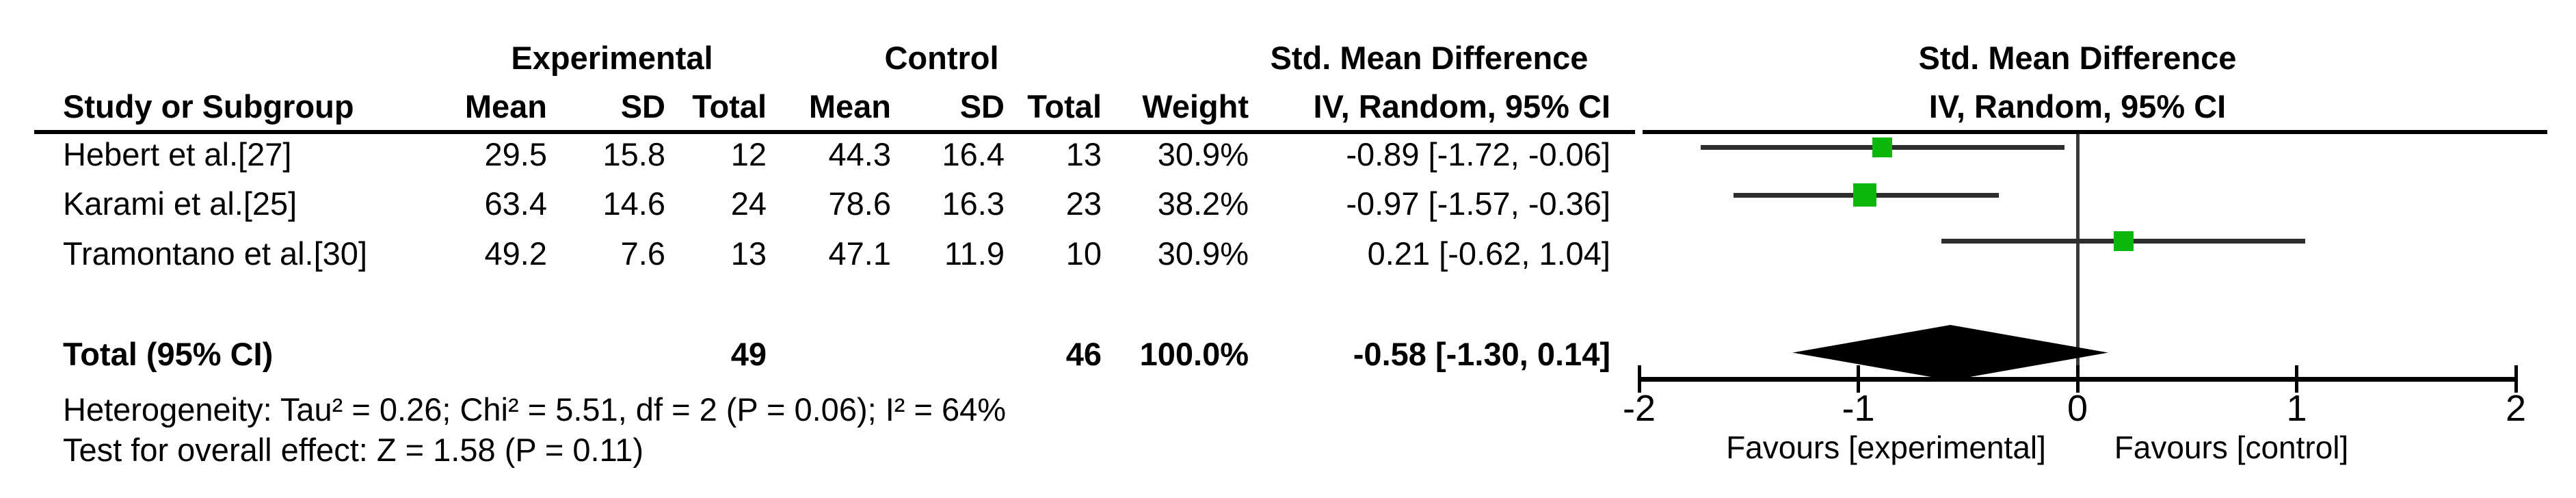 This screenshot has width=2576, height=498. I want to click on weight: 38.2%, so click(1203, 203).